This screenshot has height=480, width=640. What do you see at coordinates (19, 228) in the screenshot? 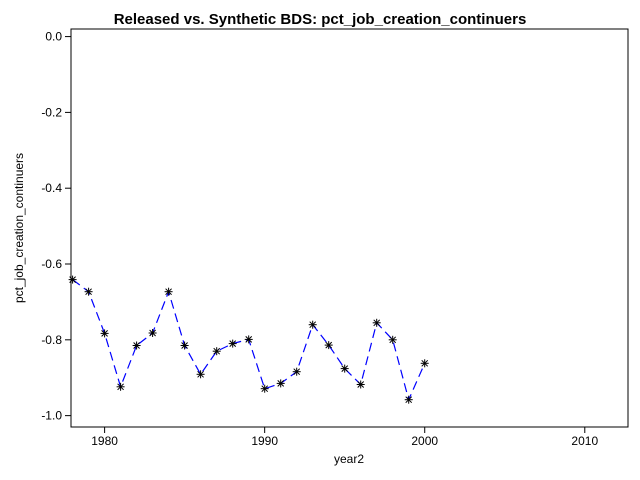
I see `y-axis-label: pct_job_creation_continuers` at bounding box center [19, 228].